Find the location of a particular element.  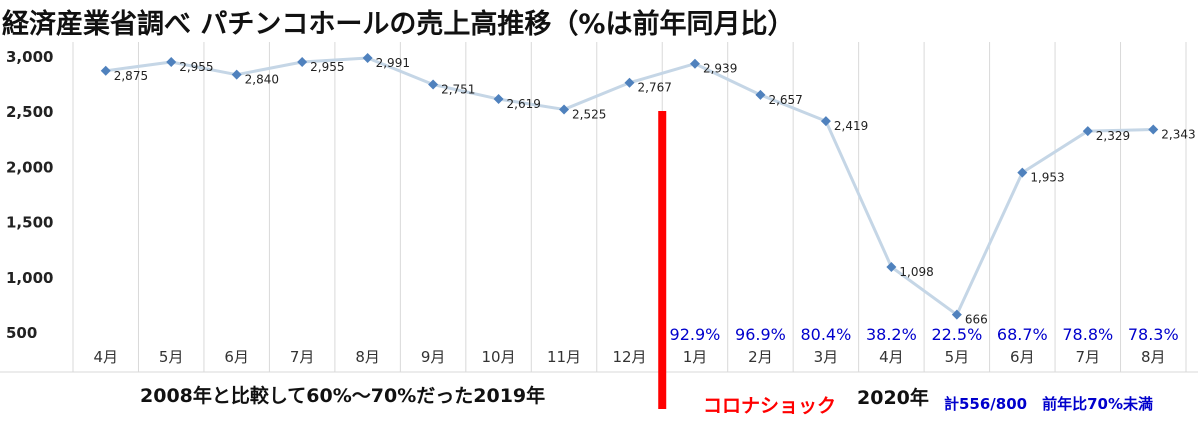

yoy-percent: 22.5% is located at coordinates (956, 334).